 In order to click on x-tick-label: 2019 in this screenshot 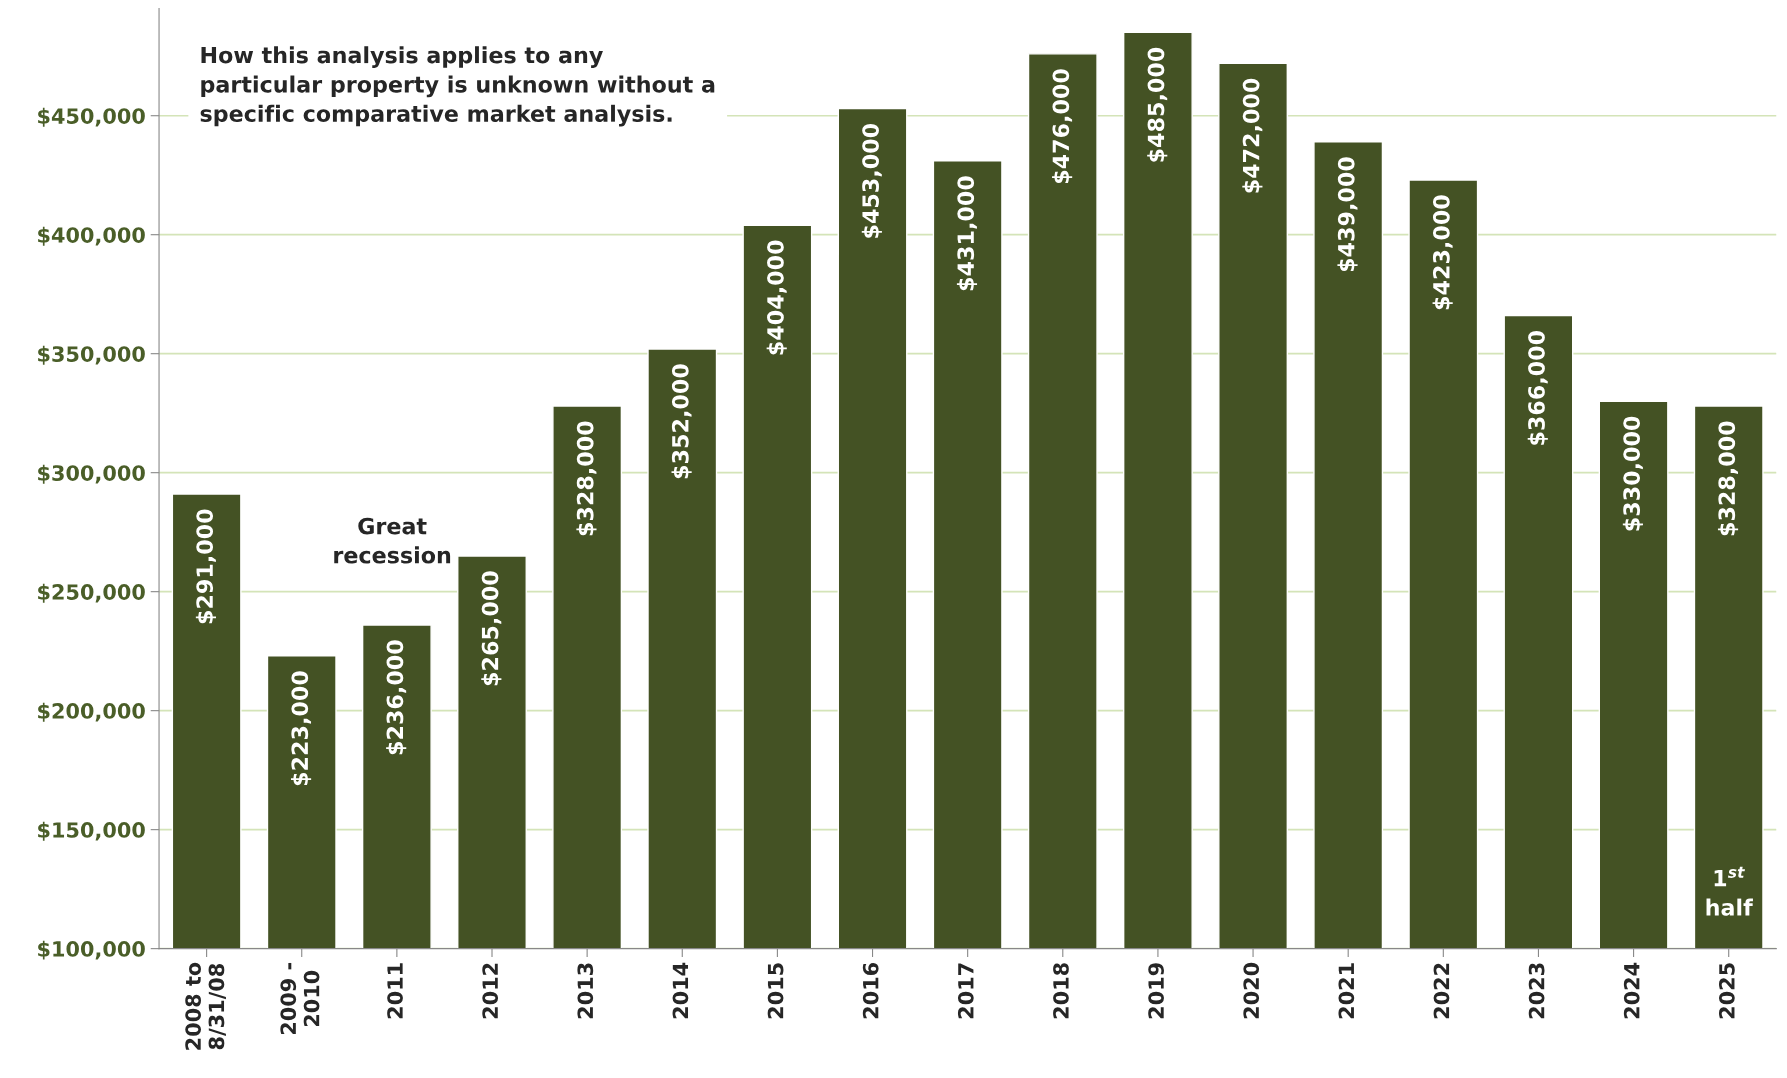, I will do `click(1156, 991)`.